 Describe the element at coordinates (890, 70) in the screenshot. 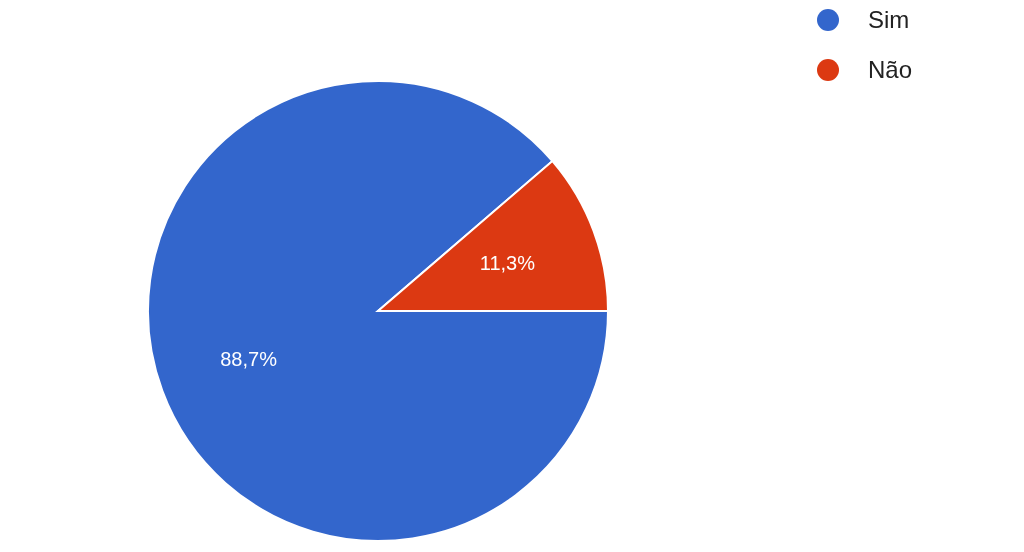

I see `legend-label: Não` at that location.